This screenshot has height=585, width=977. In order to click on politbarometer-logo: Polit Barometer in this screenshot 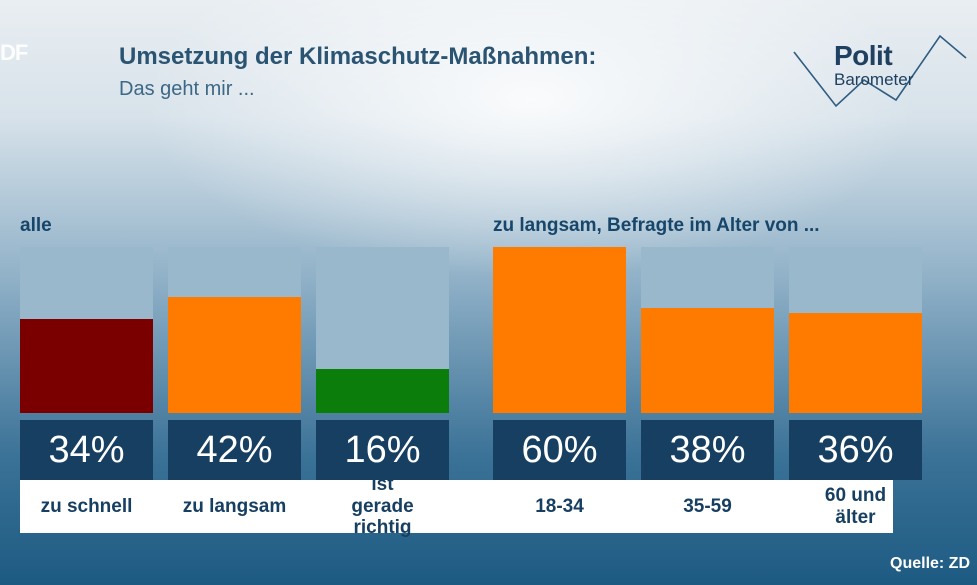, I will do `click(880, 74)`.